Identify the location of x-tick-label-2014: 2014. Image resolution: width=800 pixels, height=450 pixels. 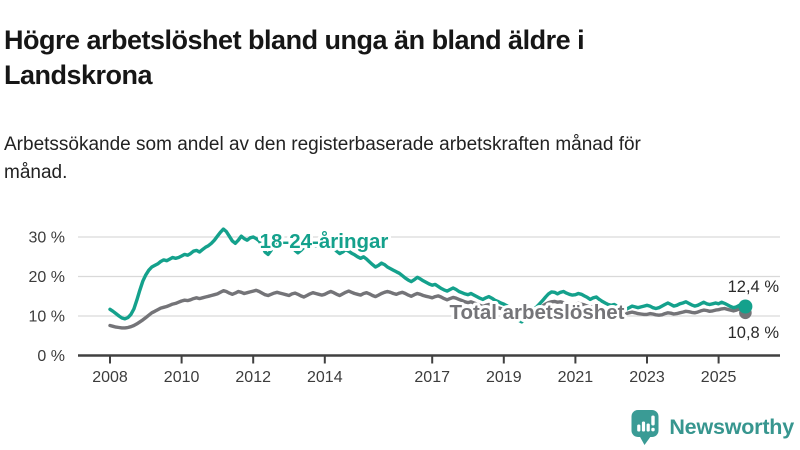
(325, 377).